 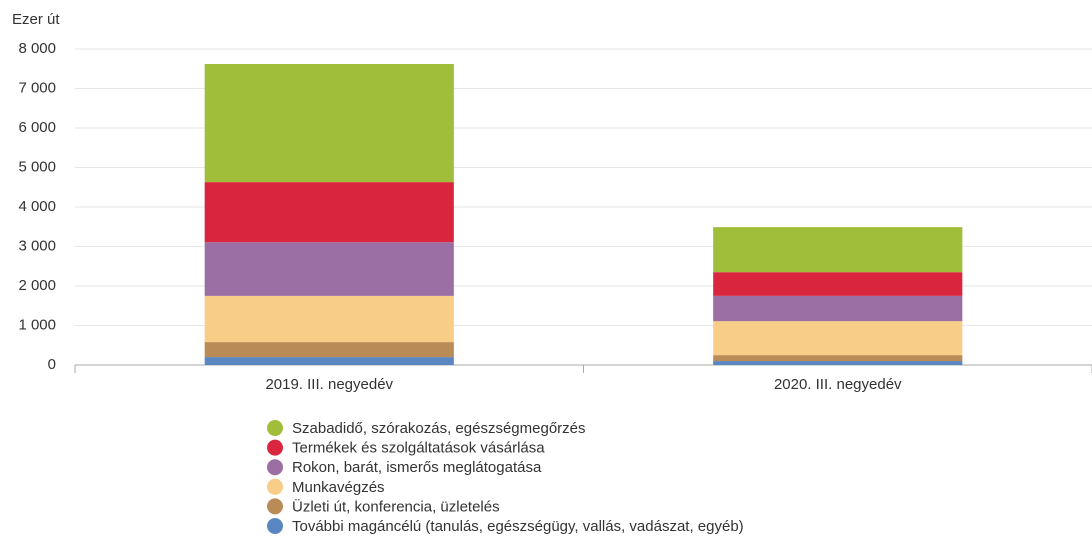 What do you see at coordinates (418, 448) in the screenshot?
I see `legend-label: Termékek és szolgáltatások vásárlása` at bounding box center [418, 448].